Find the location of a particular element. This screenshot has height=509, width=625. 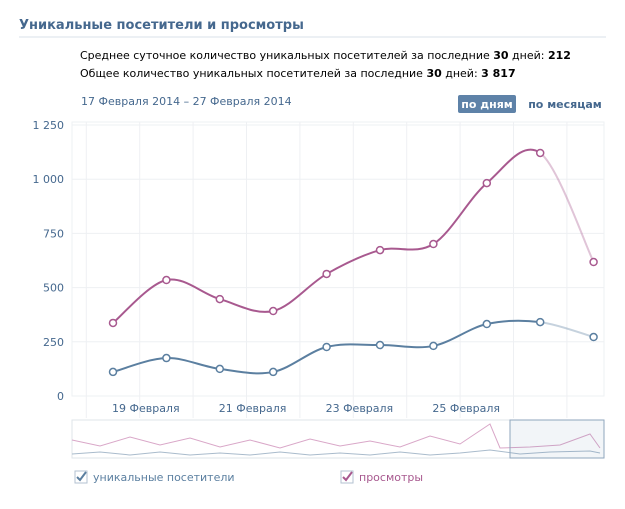

button-label: по дням is located at coordinates (487, 104).